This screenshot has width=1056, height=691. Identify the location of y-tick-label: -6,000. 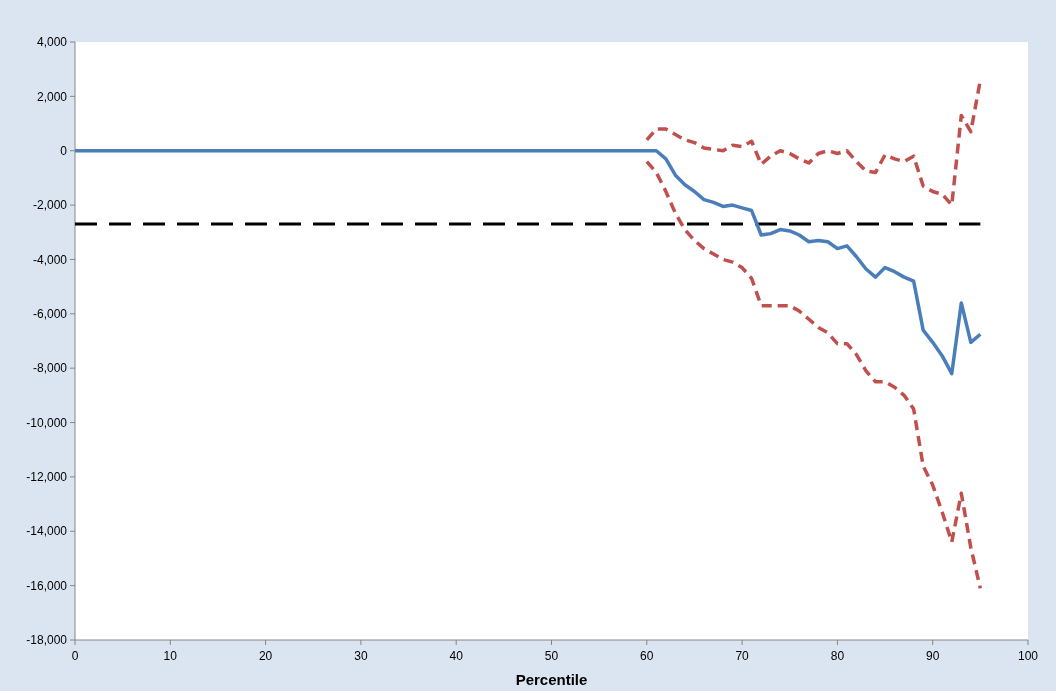
(50, 314).